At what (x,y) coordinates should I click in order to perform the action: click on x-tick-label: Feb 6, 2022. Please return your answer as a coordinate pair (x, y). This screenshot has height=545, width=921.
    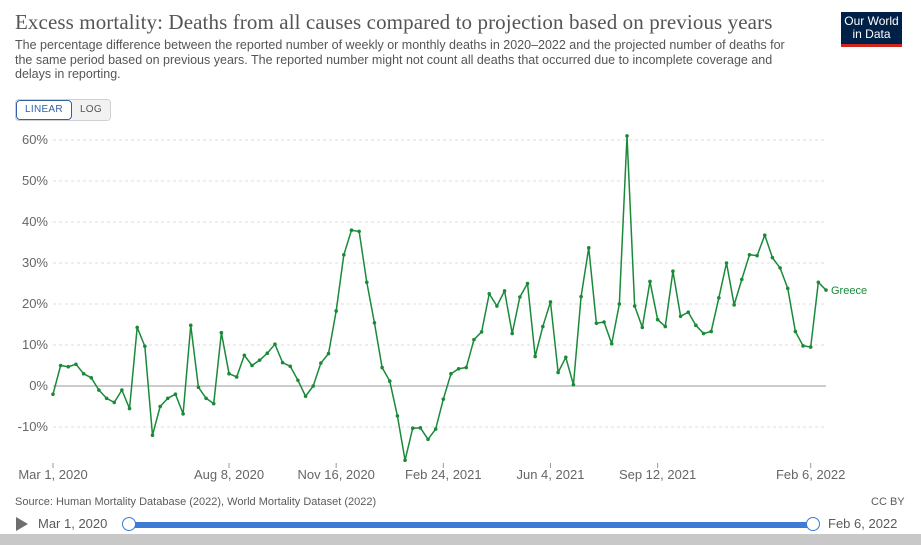
    Looking at the image, I should click on (810, 474).